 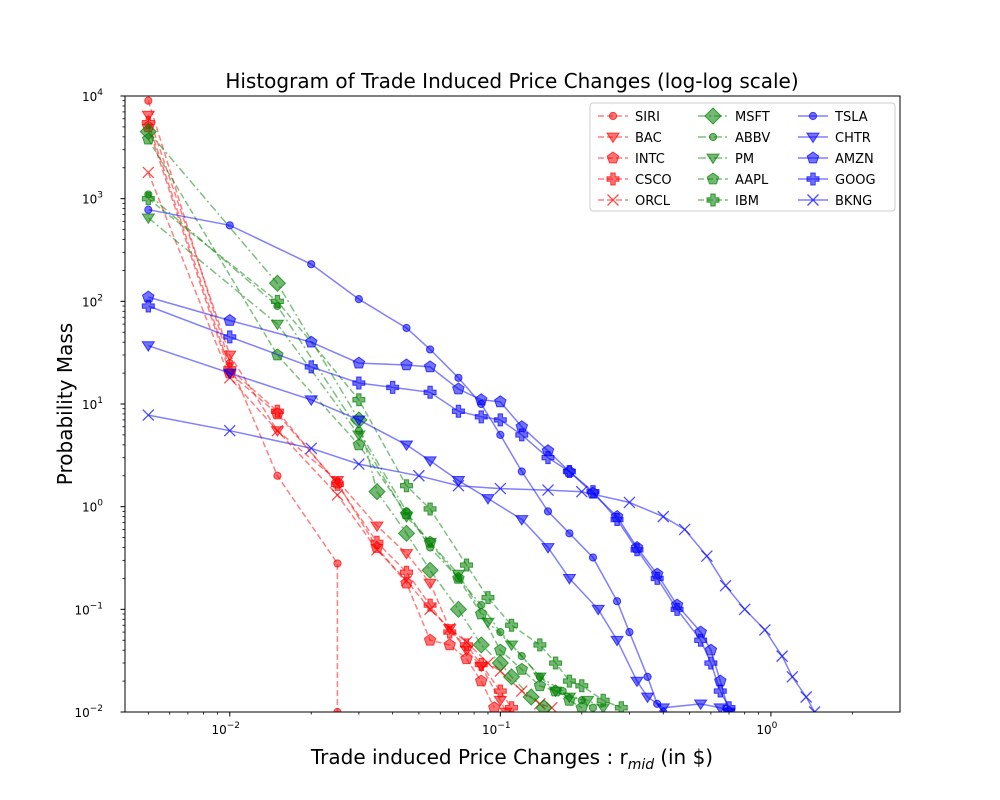 I want to click on legend-label-chtr: CHTR, so click(x=853, y=138).